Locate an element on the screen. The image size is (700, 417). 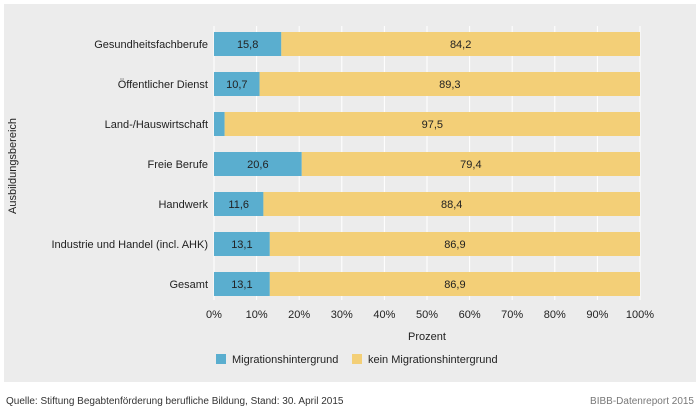
data-label: 20,6 is located at coordinates (257, 165).